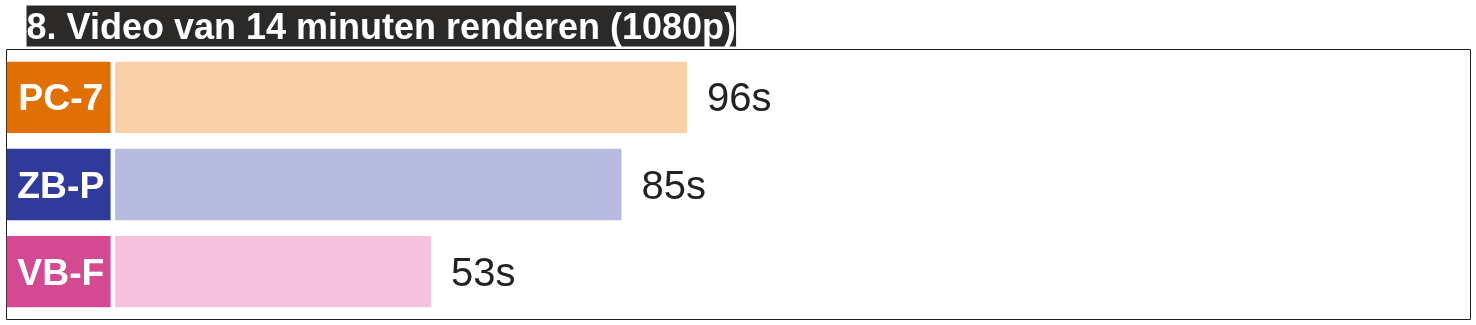 The width and height of the screenshot is (1476, 325). Describe the element at coordinates (61, 271) in the screenshot. I see `y-tick-label: VB-F` at that location.